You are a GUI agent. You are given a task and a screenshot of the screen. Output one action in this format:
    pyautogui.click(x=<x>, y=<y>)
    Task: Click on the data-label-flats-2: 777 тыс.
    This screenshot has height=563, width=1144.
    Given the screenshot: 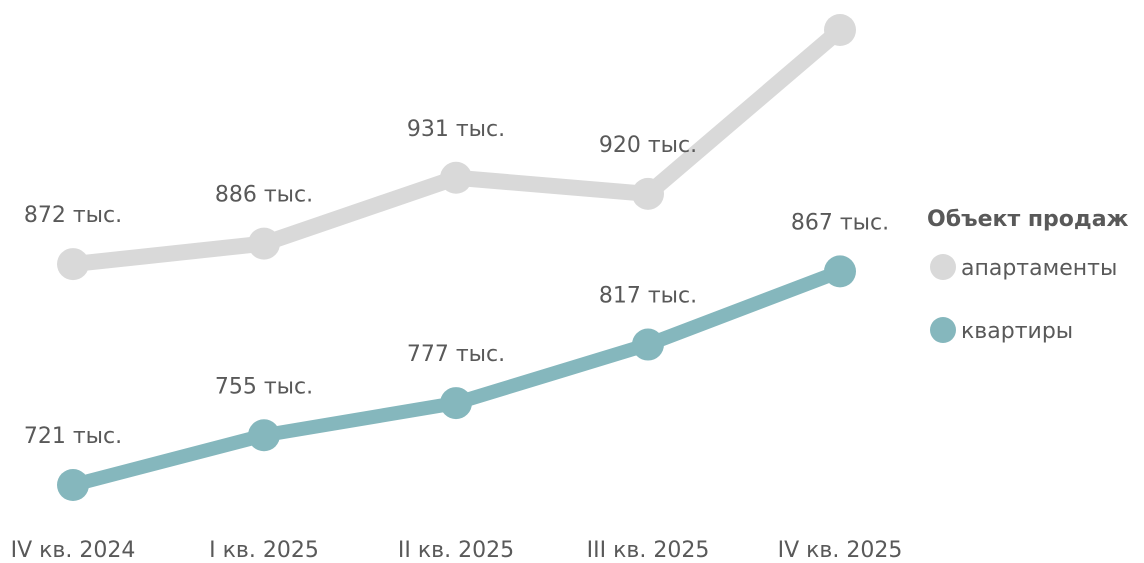 What is the action you would take?
    pyautogui.click(x=456, y=354)
    